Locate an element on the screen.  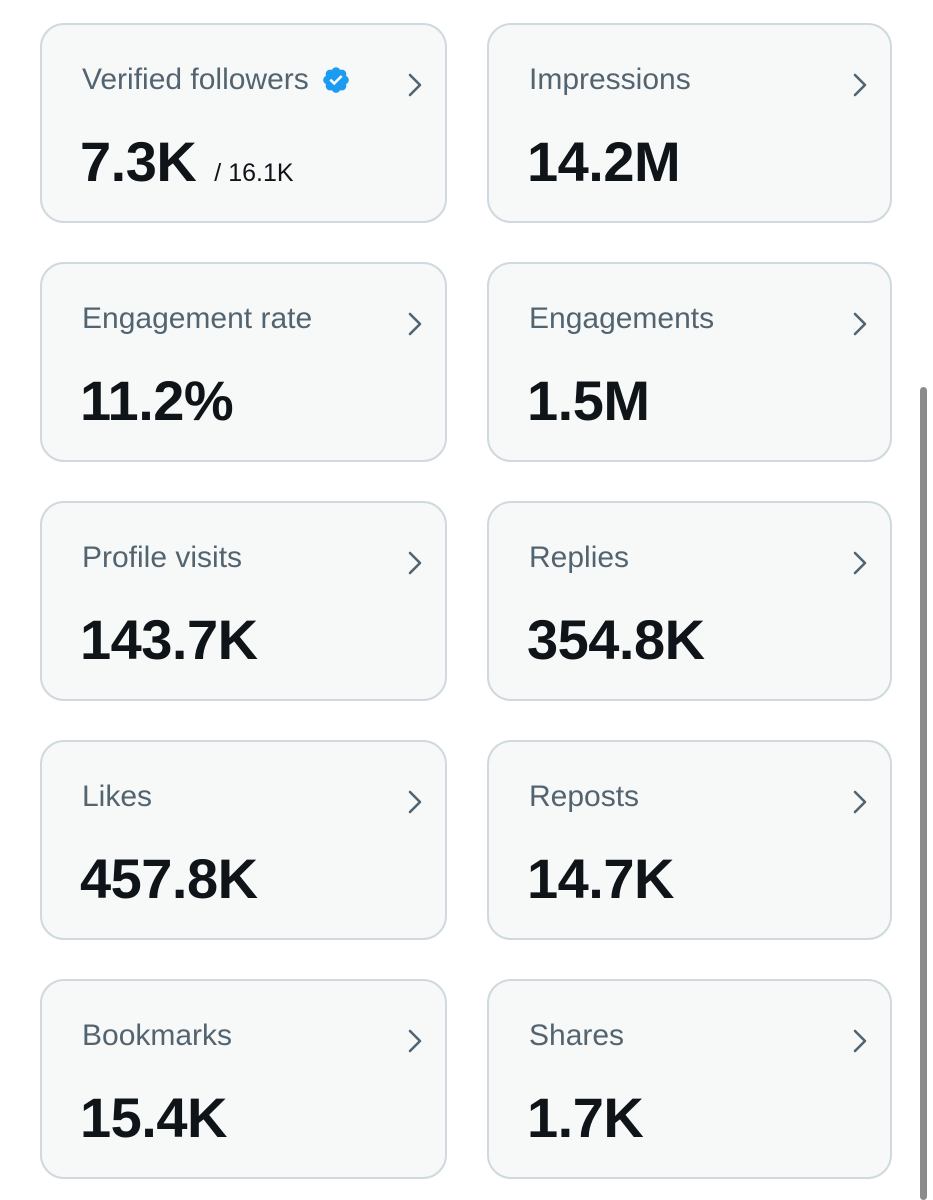
replies-card: Replies 354.8K is located at coordinates (689, 601).